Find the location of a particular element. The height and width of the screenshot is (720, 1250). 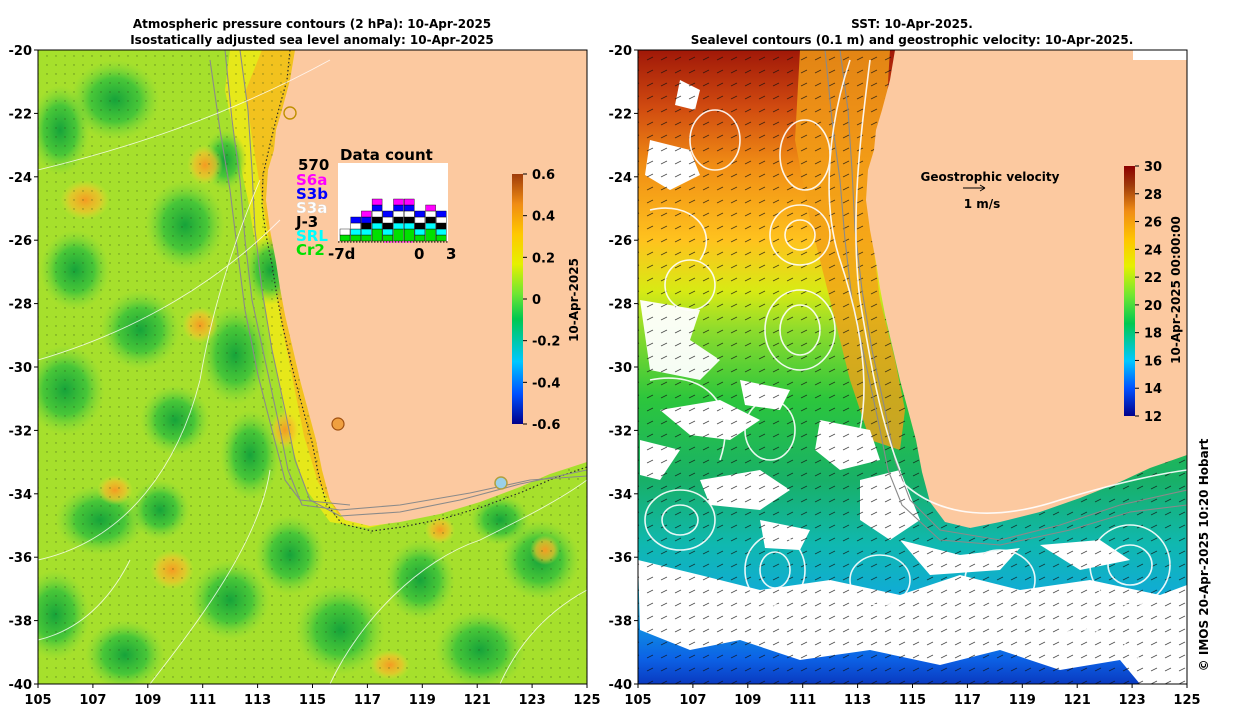

right-title-line1: SST: 10-Apr-2025. is located at coordinates (912, 24).